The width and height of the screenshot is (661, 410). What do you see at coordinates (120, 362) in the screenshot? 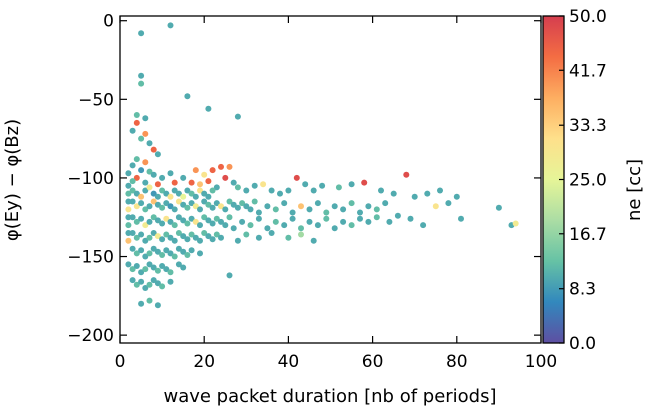
I see `x-tick-label: 0` at bounding box center [120, 362].